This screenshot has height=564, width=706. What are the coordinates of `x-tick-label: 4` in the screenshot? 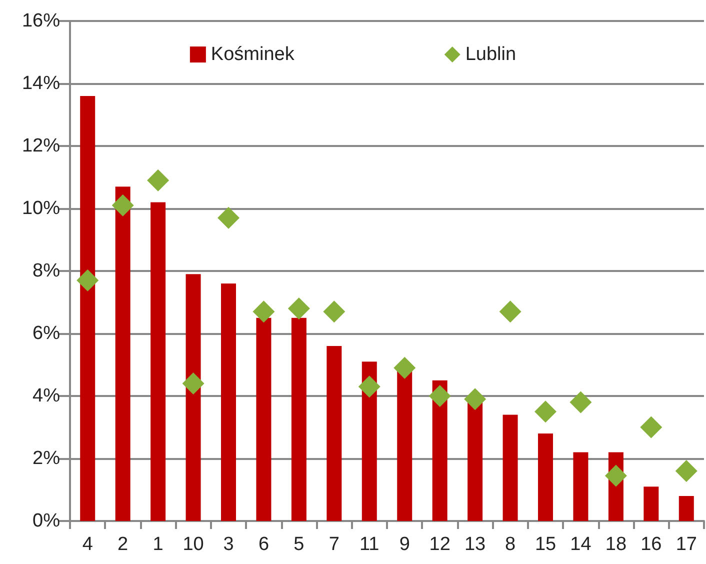 It's located at (88, 544).